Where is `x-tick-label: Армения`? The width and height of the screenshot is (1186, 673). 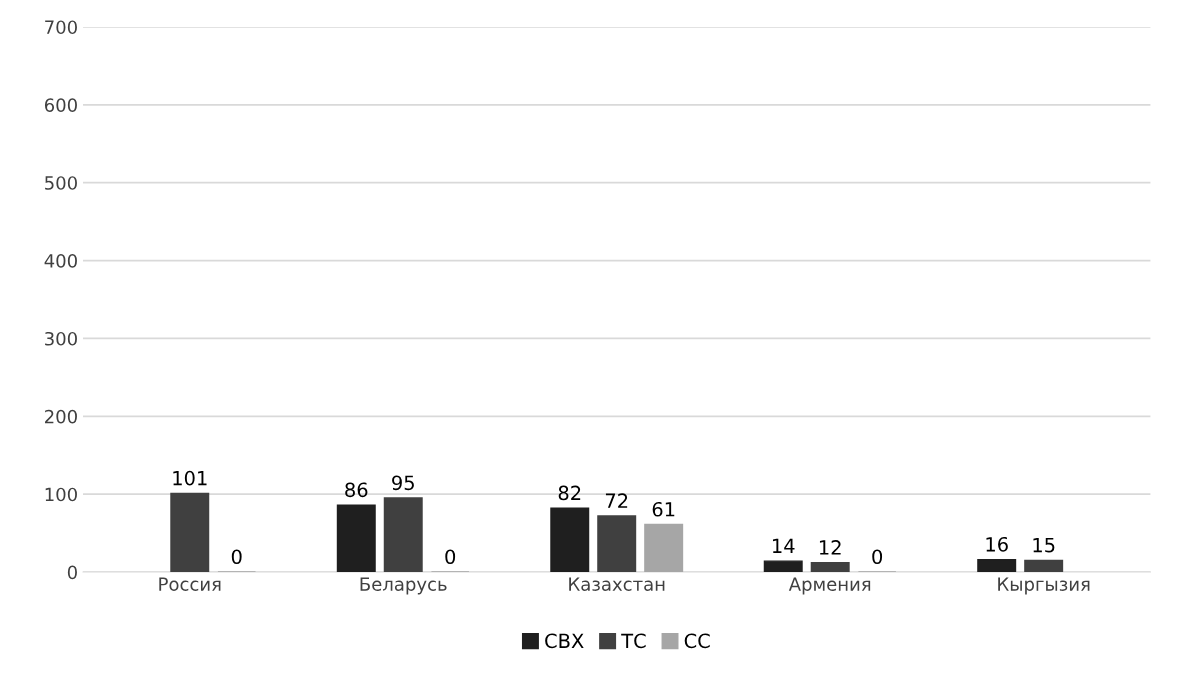
x-tick-label: Армения is located at coordinates (829, 586).